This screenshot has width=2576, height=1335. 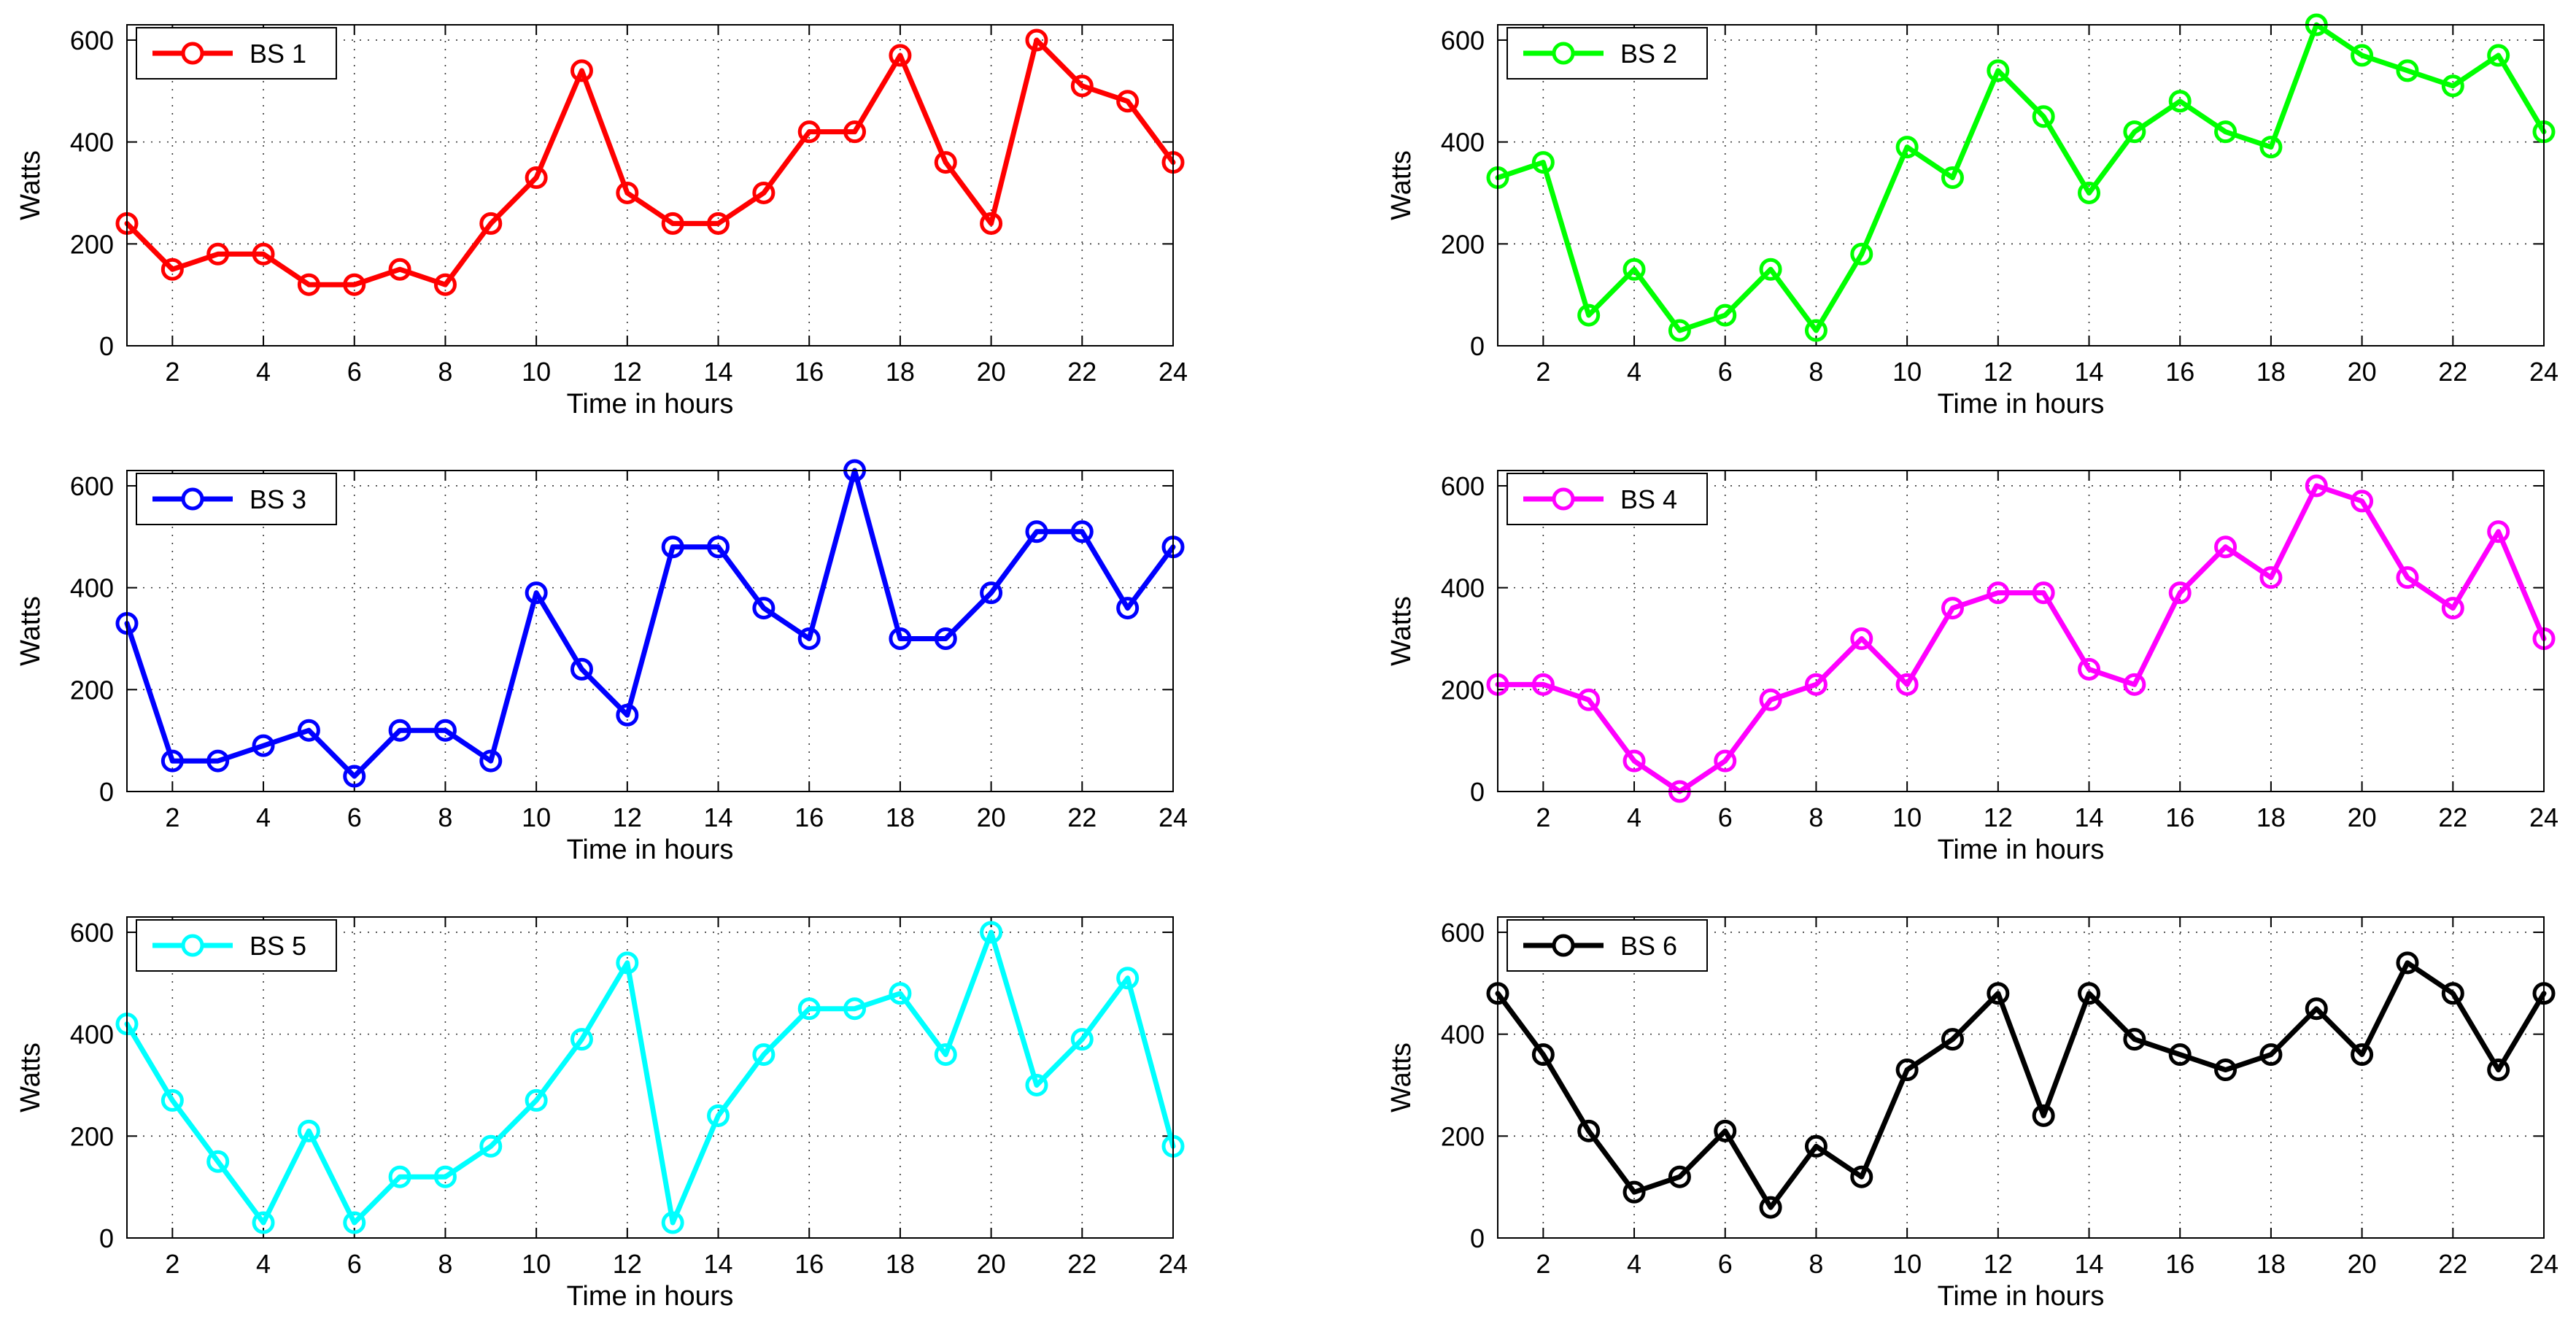 What do you see at coordinates (1816, 817) in the screenshot?
I see `x-tick-label: 8` at bounding box center [1816, 817].